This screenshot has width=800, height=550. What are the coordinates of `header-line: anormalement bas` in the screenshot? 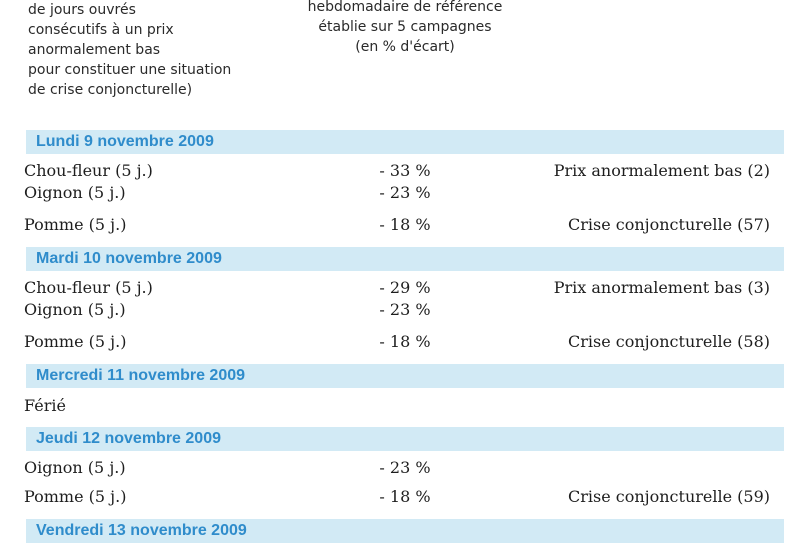 It's located at (94, 50).